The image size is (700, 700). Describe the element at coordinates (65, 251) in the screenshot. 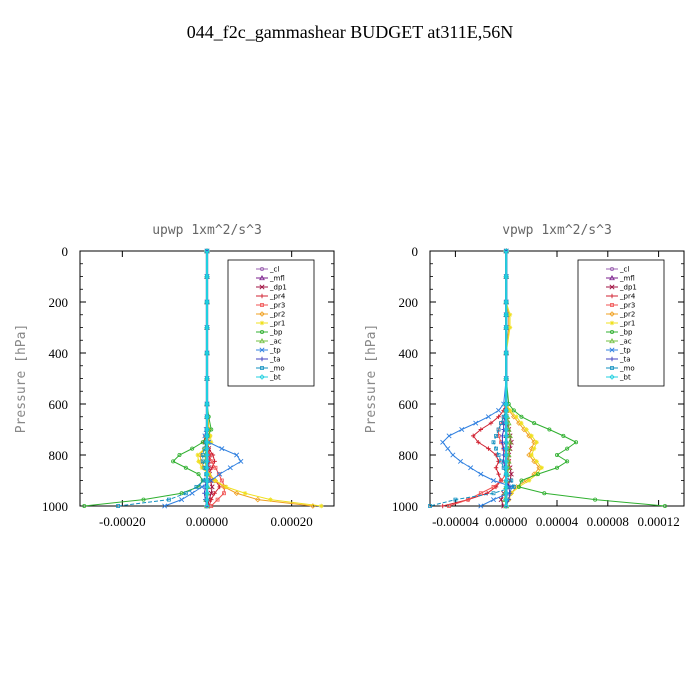

I see `y-tick-label: 0` at that location.